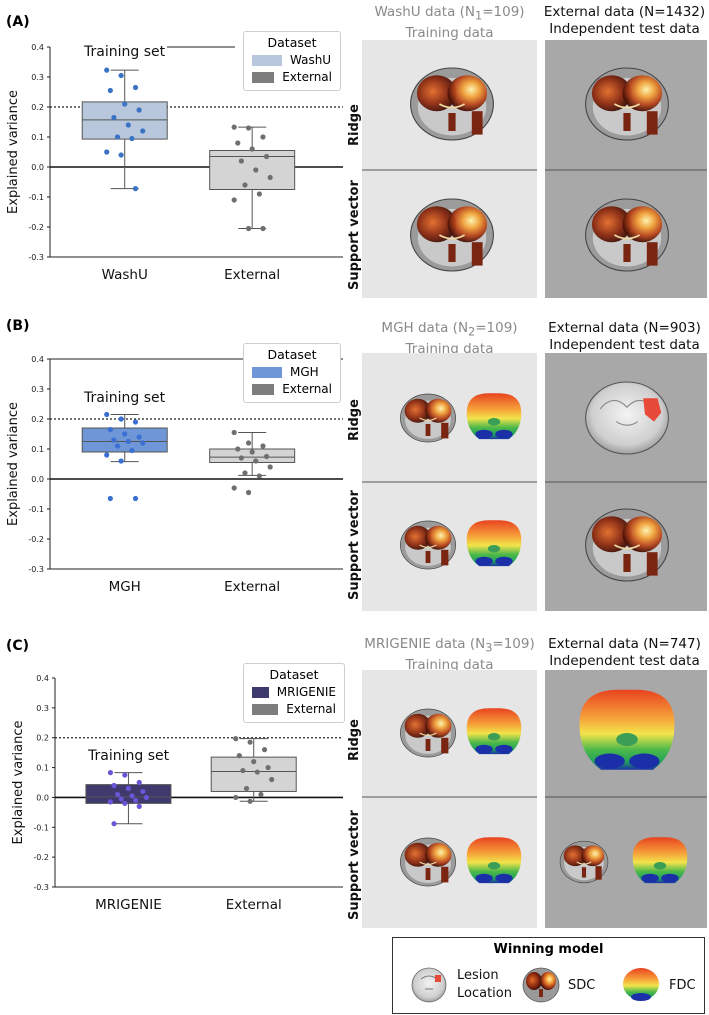  Describe the element at coordinates (425, 12) in the screenshot. I see `train-title-text: WashU data (N` at that location.